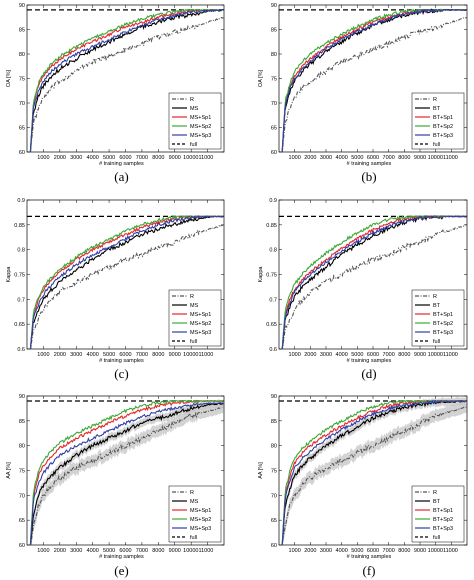  What do you see at coordinates (368, 176) in the screenshot?
I see `panel-caption: (b)` at bounding box center [368, 176].